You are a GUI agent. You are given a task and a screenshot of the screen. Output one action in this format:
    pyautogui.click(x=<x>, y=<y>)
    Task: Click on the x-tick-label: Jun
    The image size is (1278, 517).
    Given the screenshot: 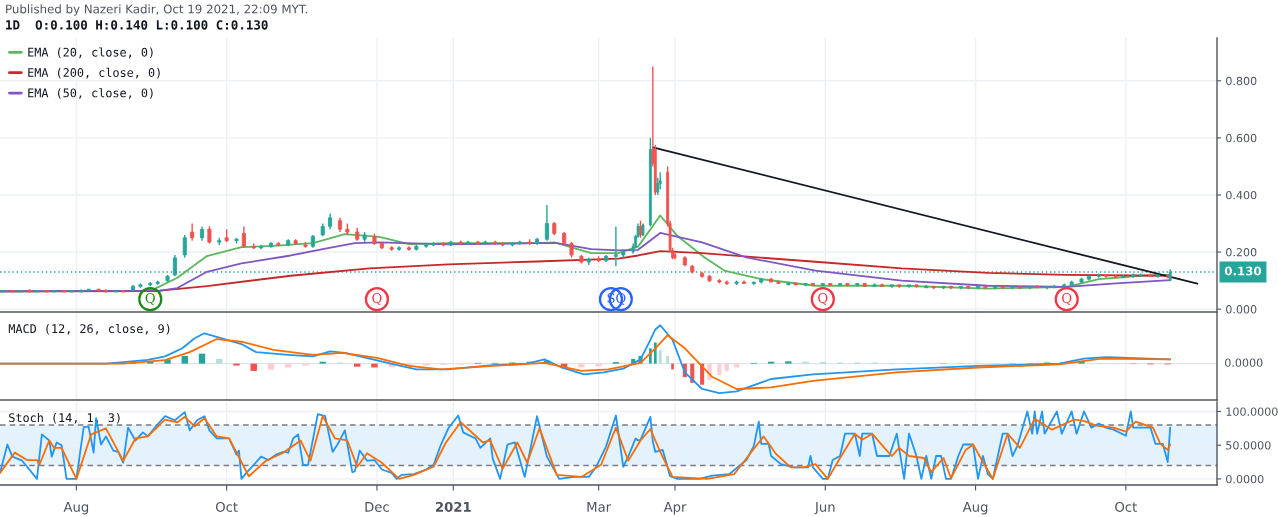 What is the action you would take?
    pyautogui.click(x=824, y=508)
    